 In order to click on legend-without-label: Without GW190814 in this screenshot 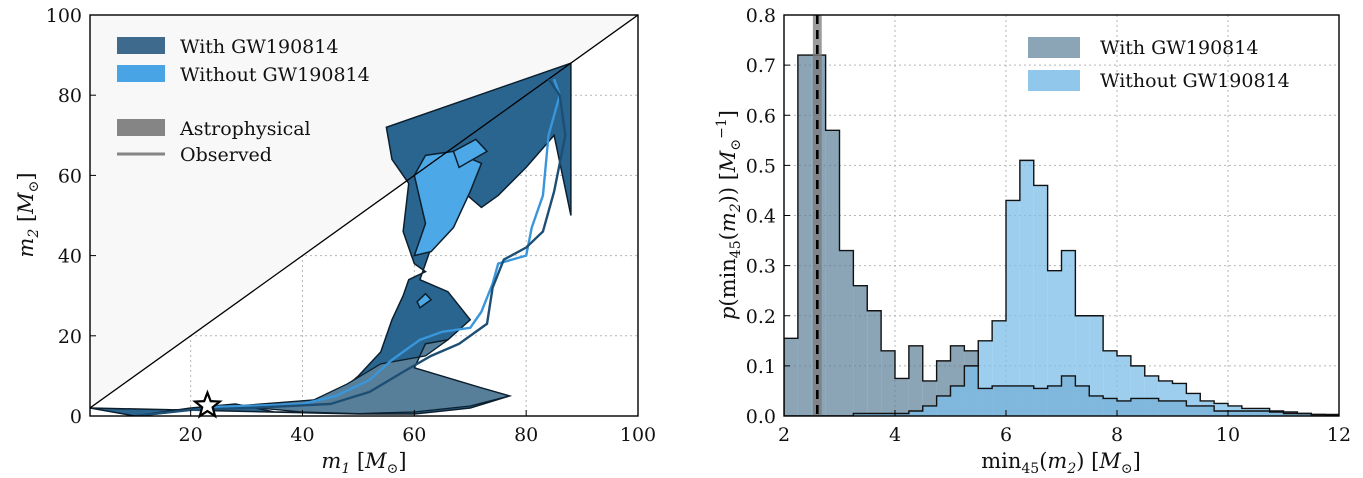, I will do `click(275, 75)`.